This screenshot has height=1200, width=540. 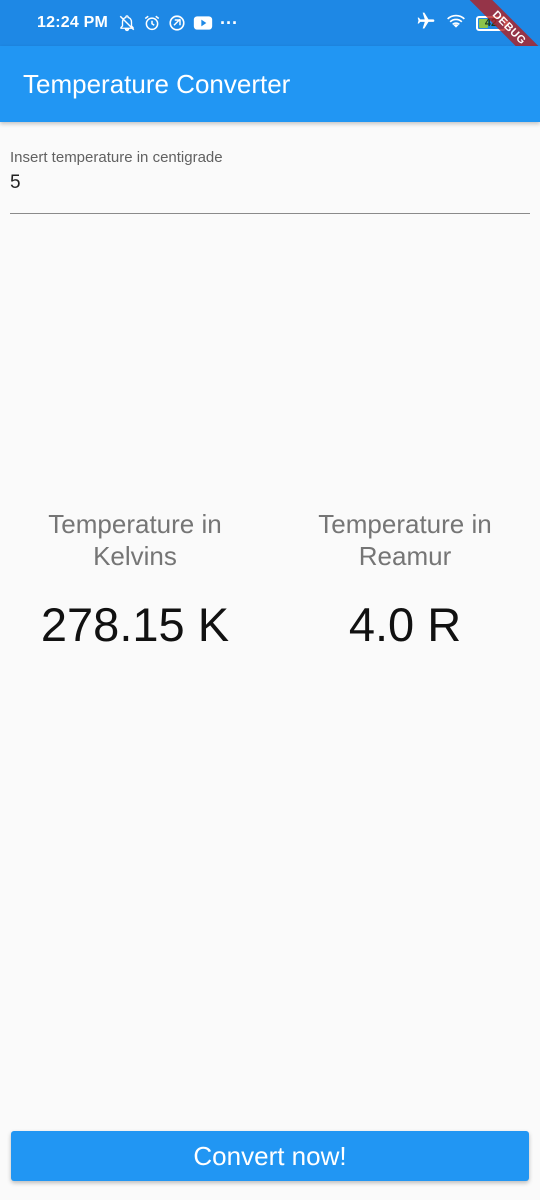 What do you see at coordinates (426, 23) in the screenshot?
I see `airplane-icon` at bounding box center [426, 23].